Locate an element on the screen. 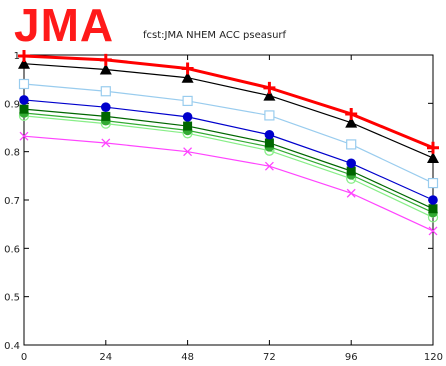 This screenshot has width=446, height=366. x-tick-label: 120 is located at coordinates (433, 357).